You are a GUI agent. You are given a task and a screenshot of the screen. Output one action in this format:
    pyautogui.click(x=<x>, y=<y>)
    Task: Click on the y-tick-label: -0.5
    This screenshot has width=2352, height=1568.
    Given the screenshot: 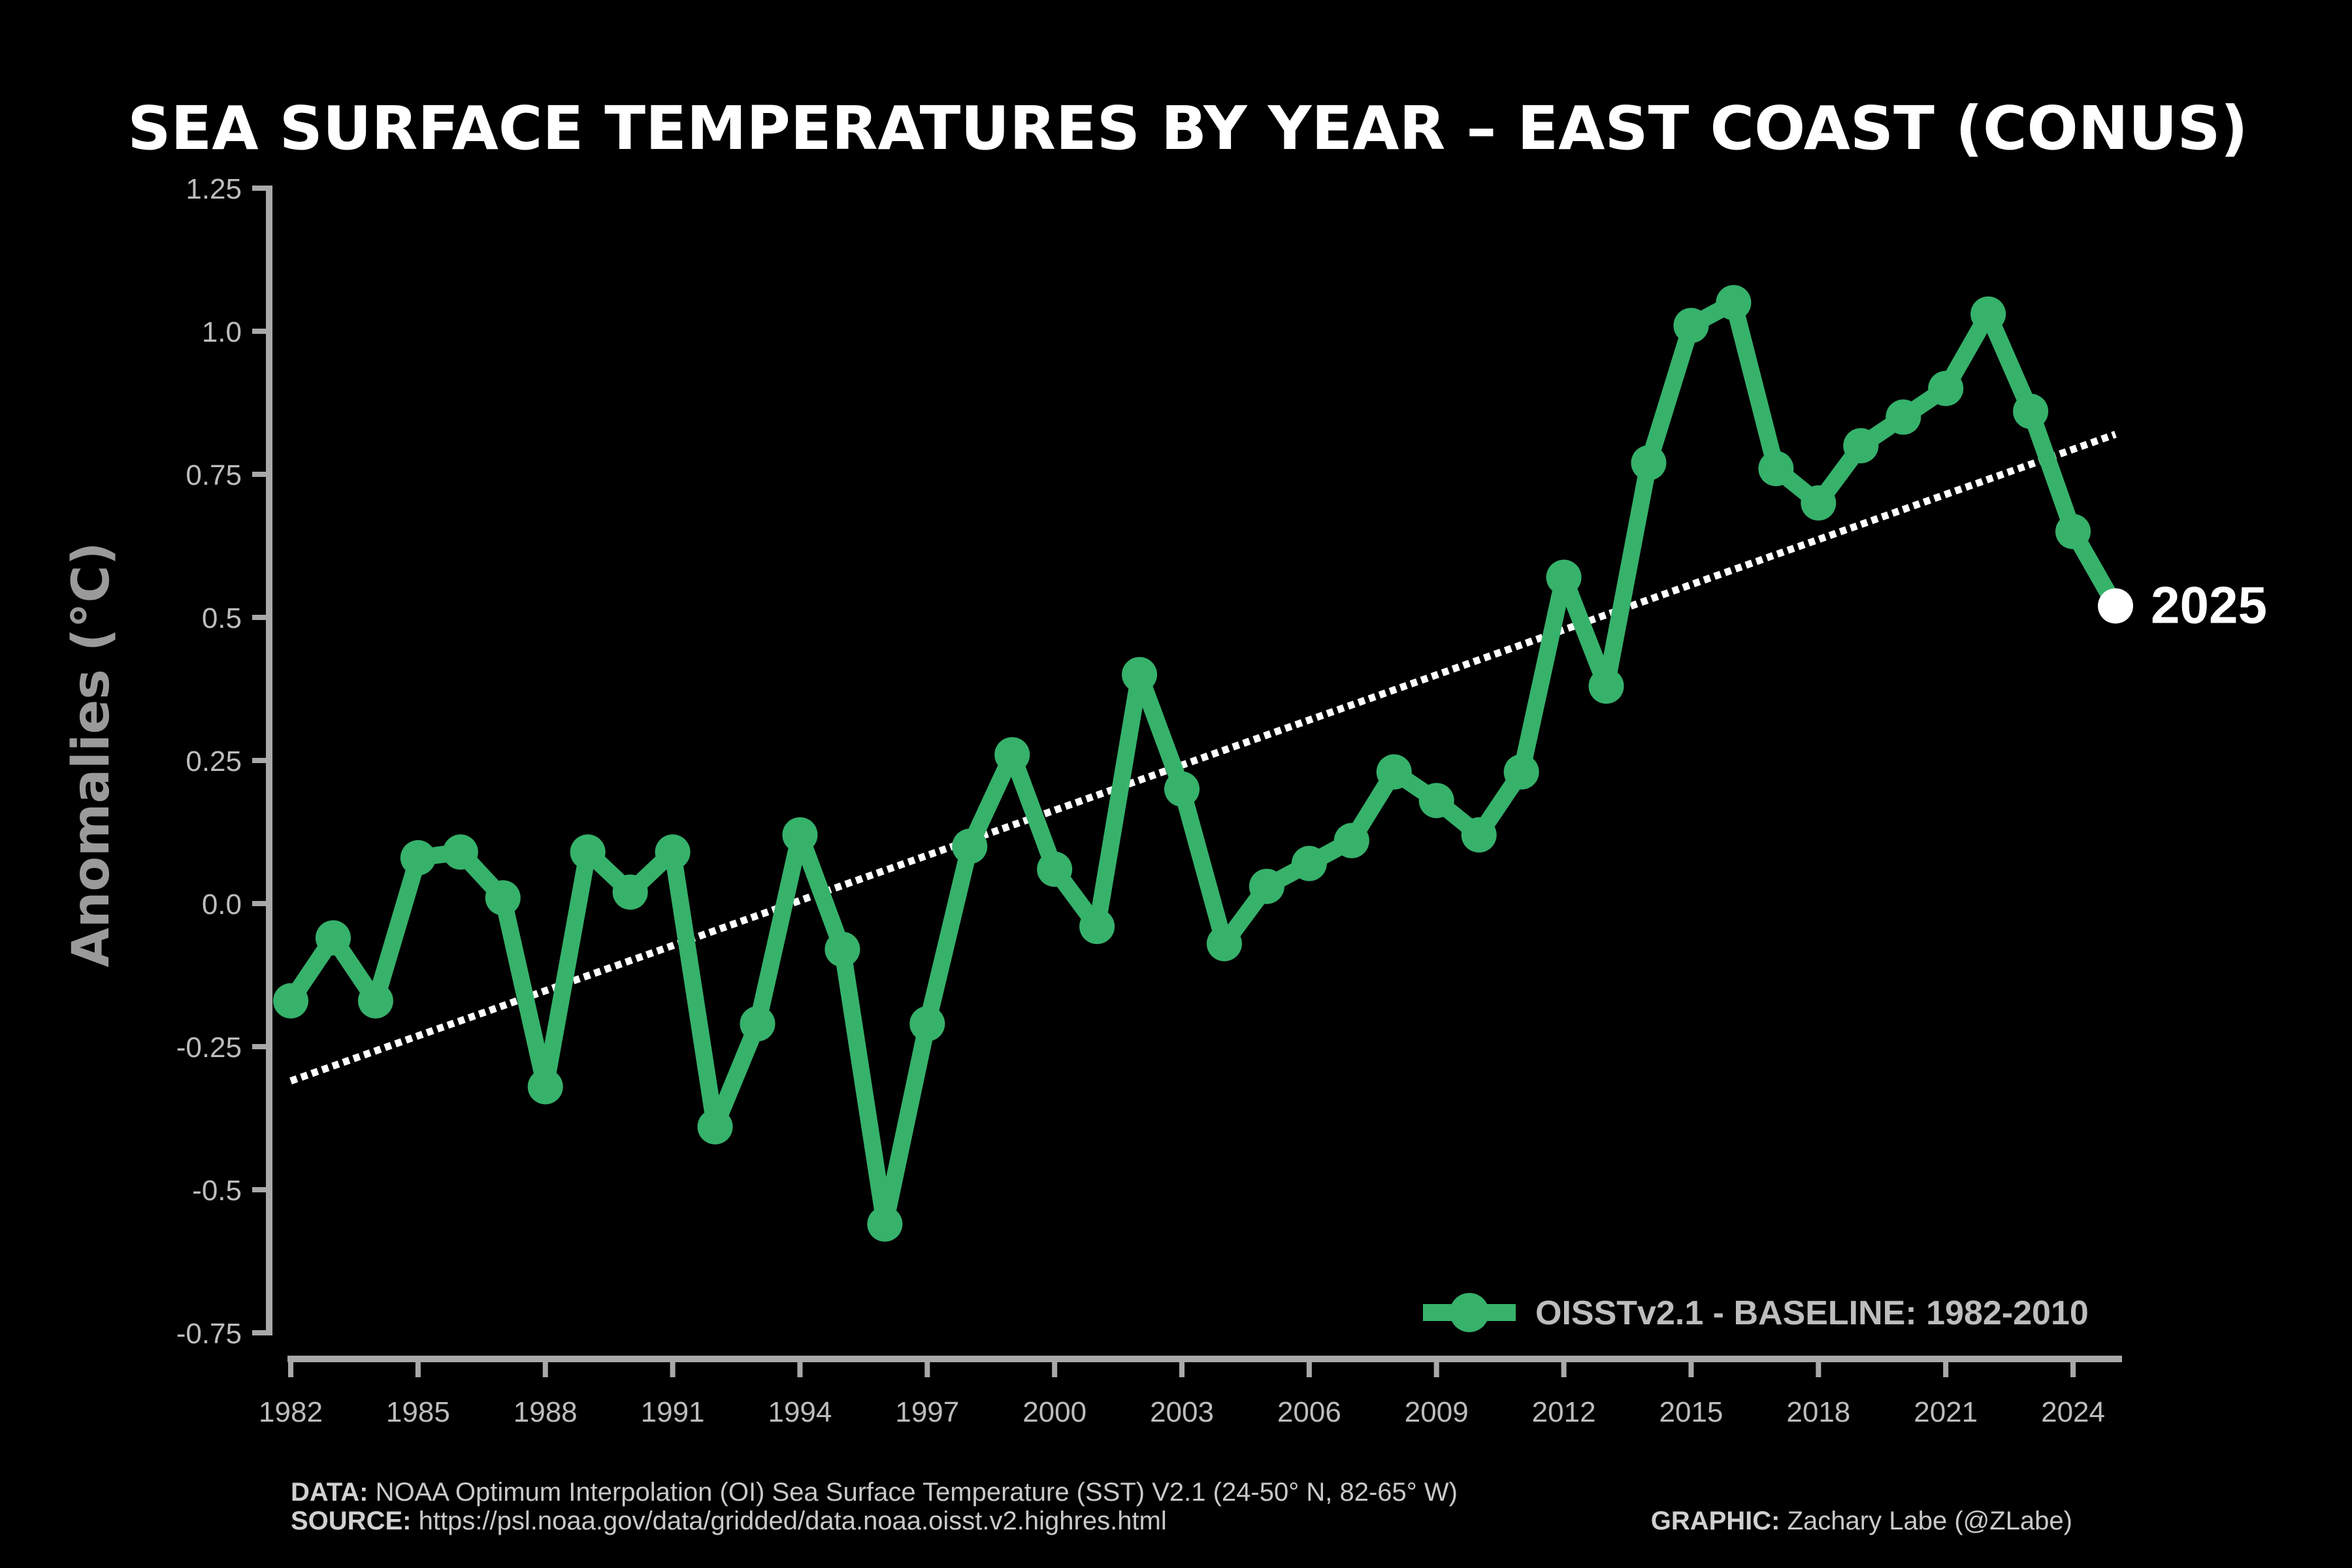 What is the action you would take?
    pyautogui.click(x=217, y=1191)
    